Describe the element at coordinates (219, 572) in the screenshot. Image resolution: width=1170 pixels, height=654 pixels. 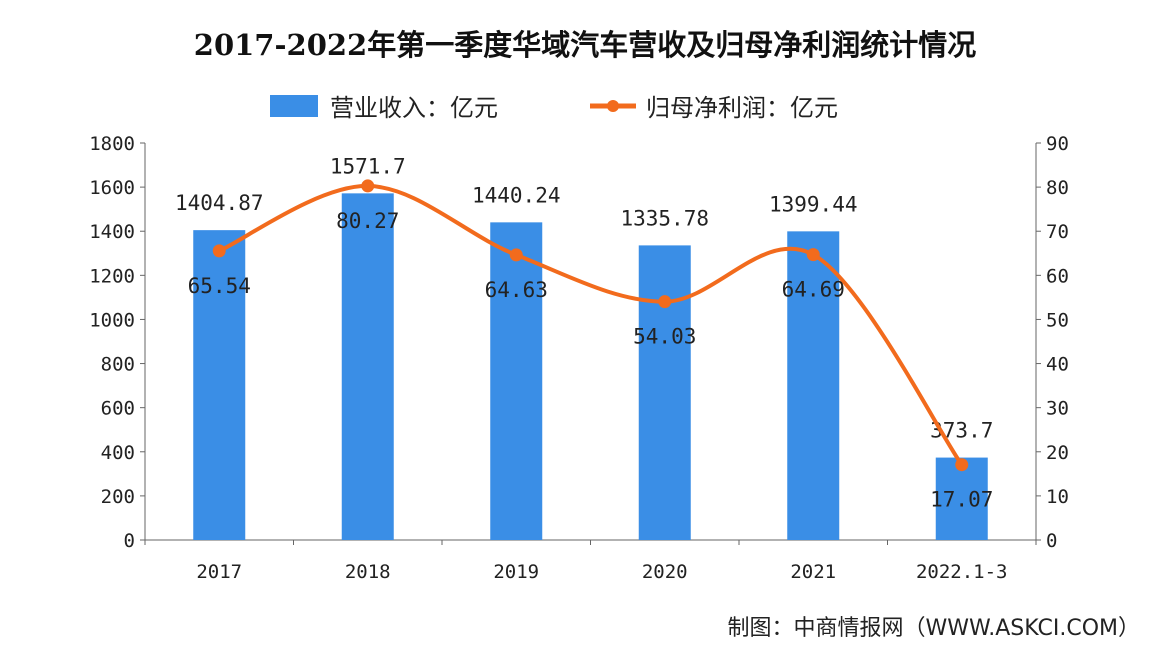
I see `x-tick-label: 2017` at that location.